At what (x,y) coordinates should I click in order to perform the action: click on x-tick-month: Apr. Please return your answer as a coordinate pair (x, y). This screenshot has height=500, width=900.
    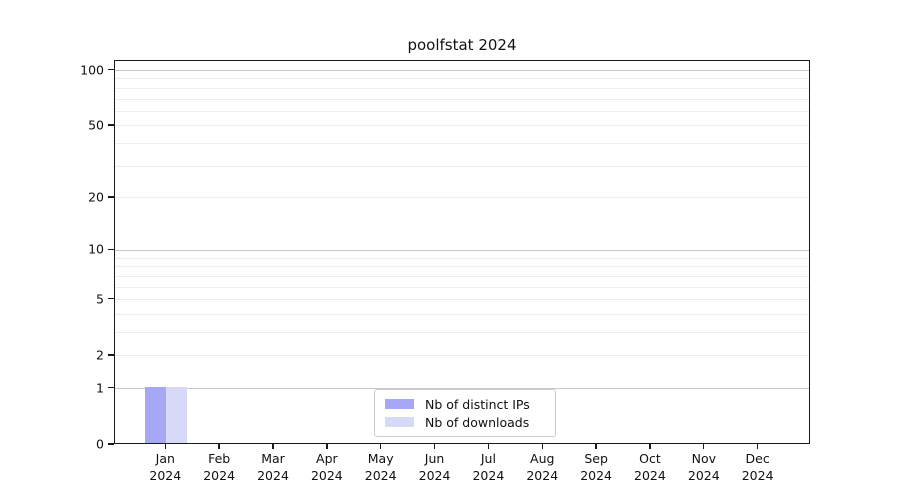
    Looking at the image, I should click on (327, 458).